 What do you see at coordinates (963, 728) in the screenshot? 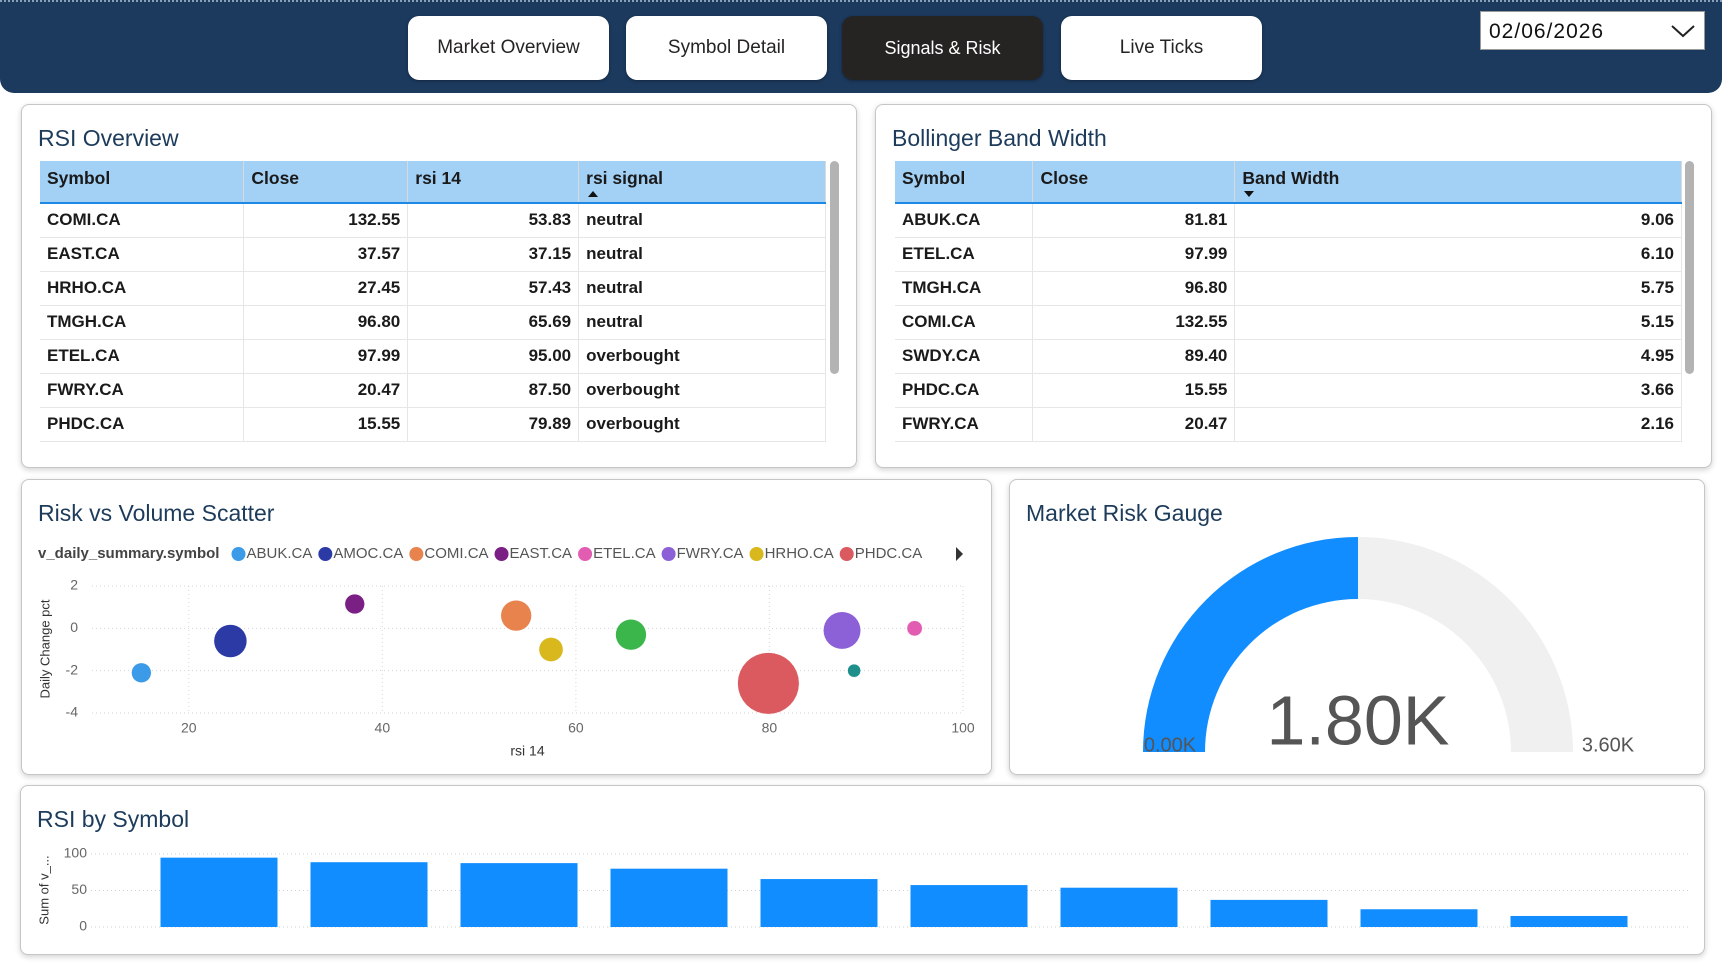
I see `x-tick-label: 100` at bounding box center [963, 728].